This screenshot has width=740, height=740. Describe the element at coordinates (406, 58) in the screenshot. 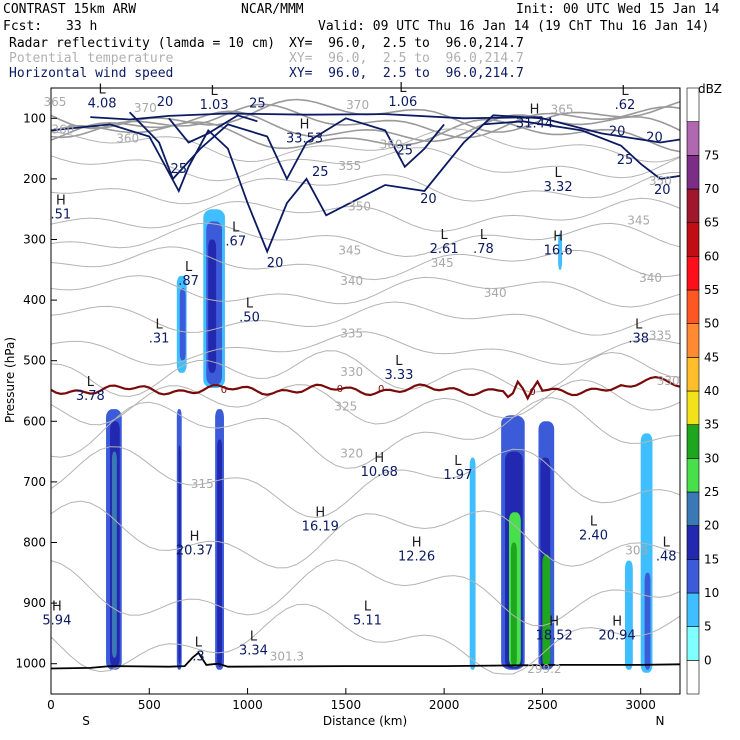

I see `field-theta-xy: XY= 96.0, 2.5 to 96.0,214.7` at that location.